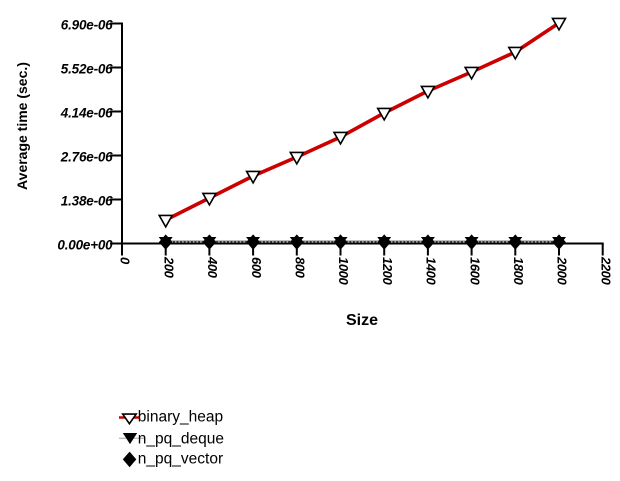 The image size is (620, 481). Describe the element at coordinates (387, 271) in the screenshot. I see `svg-text: 1200` at that location.